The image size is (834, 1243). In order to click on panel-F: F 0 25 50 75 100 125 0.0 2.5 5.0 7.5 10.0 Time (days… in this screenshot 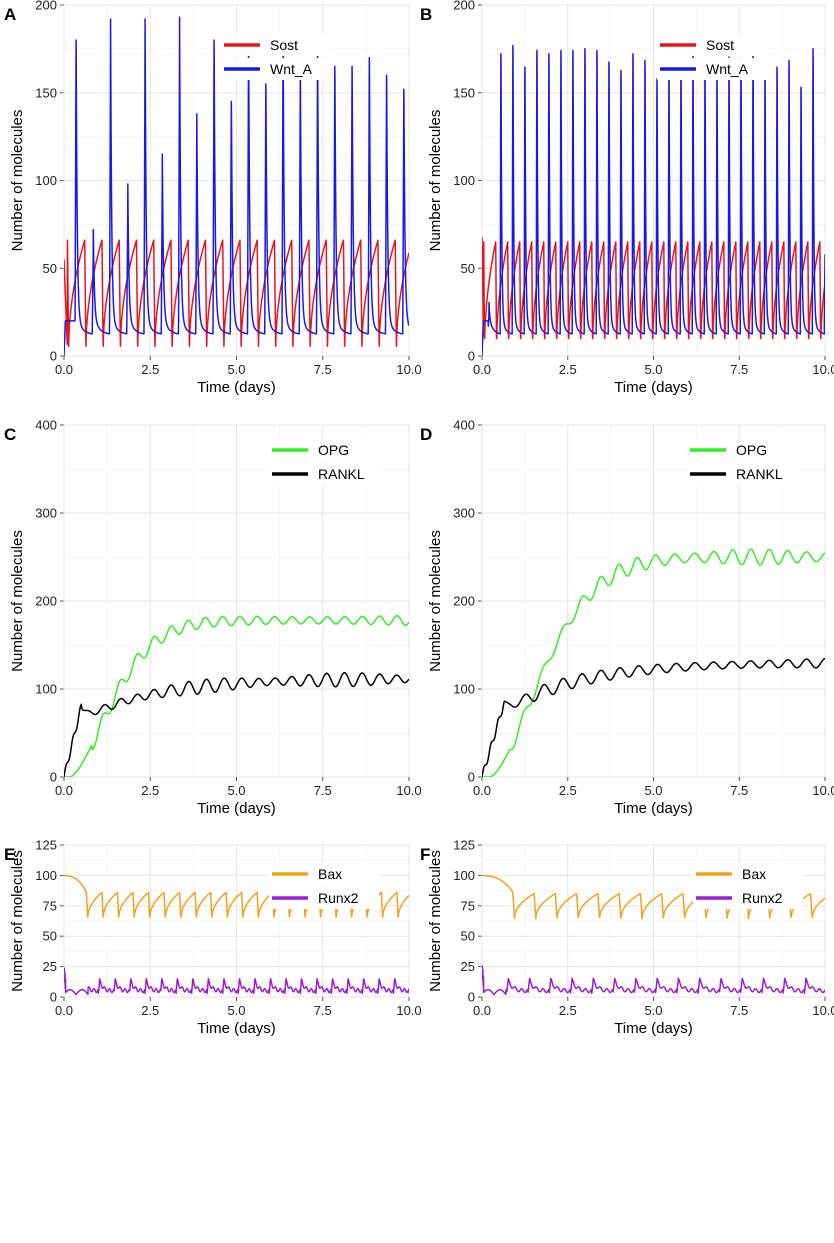, I will do `click(627, 938)`.